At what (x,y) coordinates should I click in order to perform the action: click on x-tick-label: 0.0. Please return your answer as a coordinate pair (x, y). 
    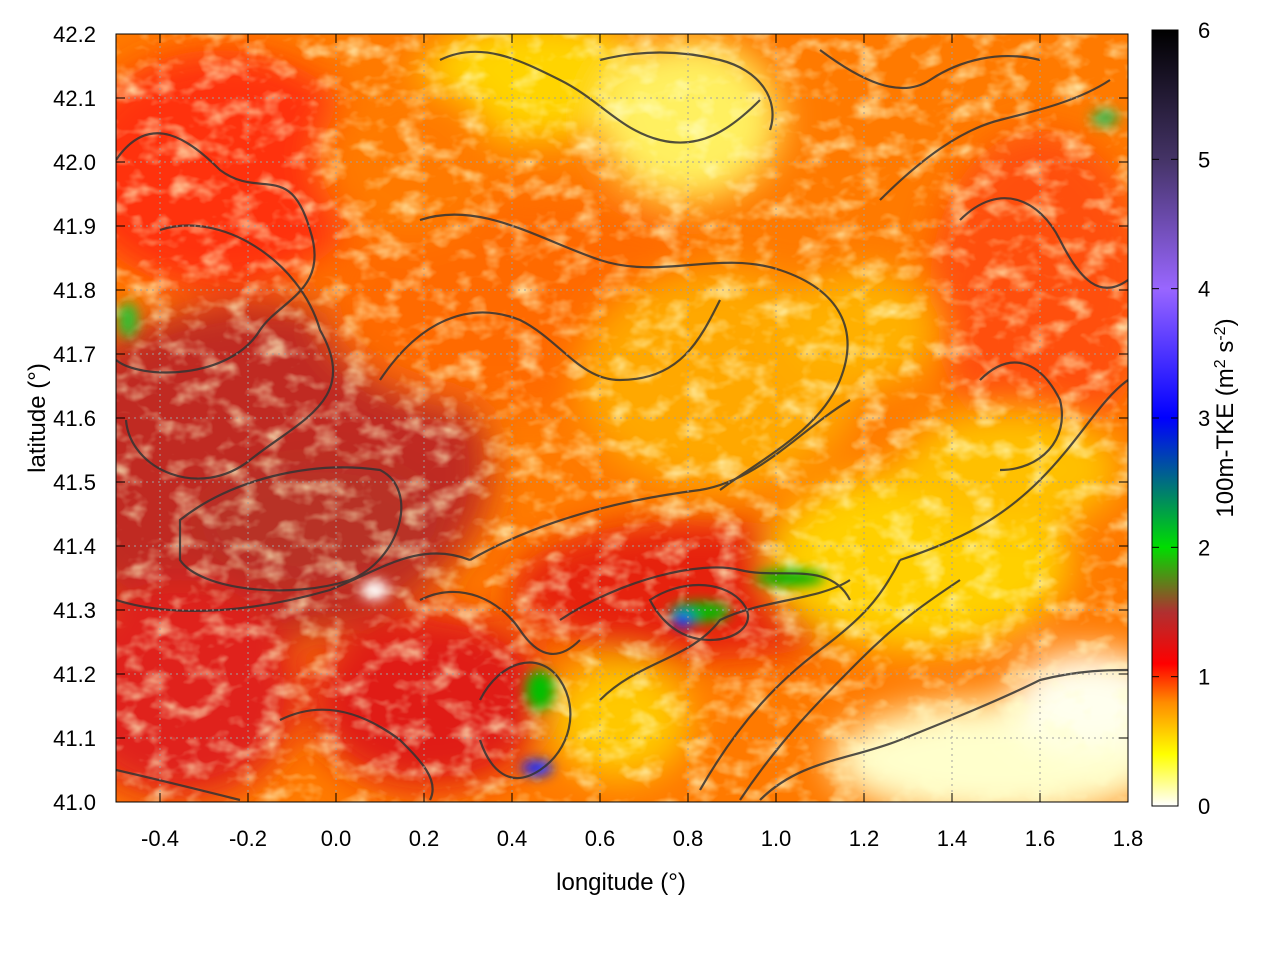
    Looking at the image, I should click on (336, 838).